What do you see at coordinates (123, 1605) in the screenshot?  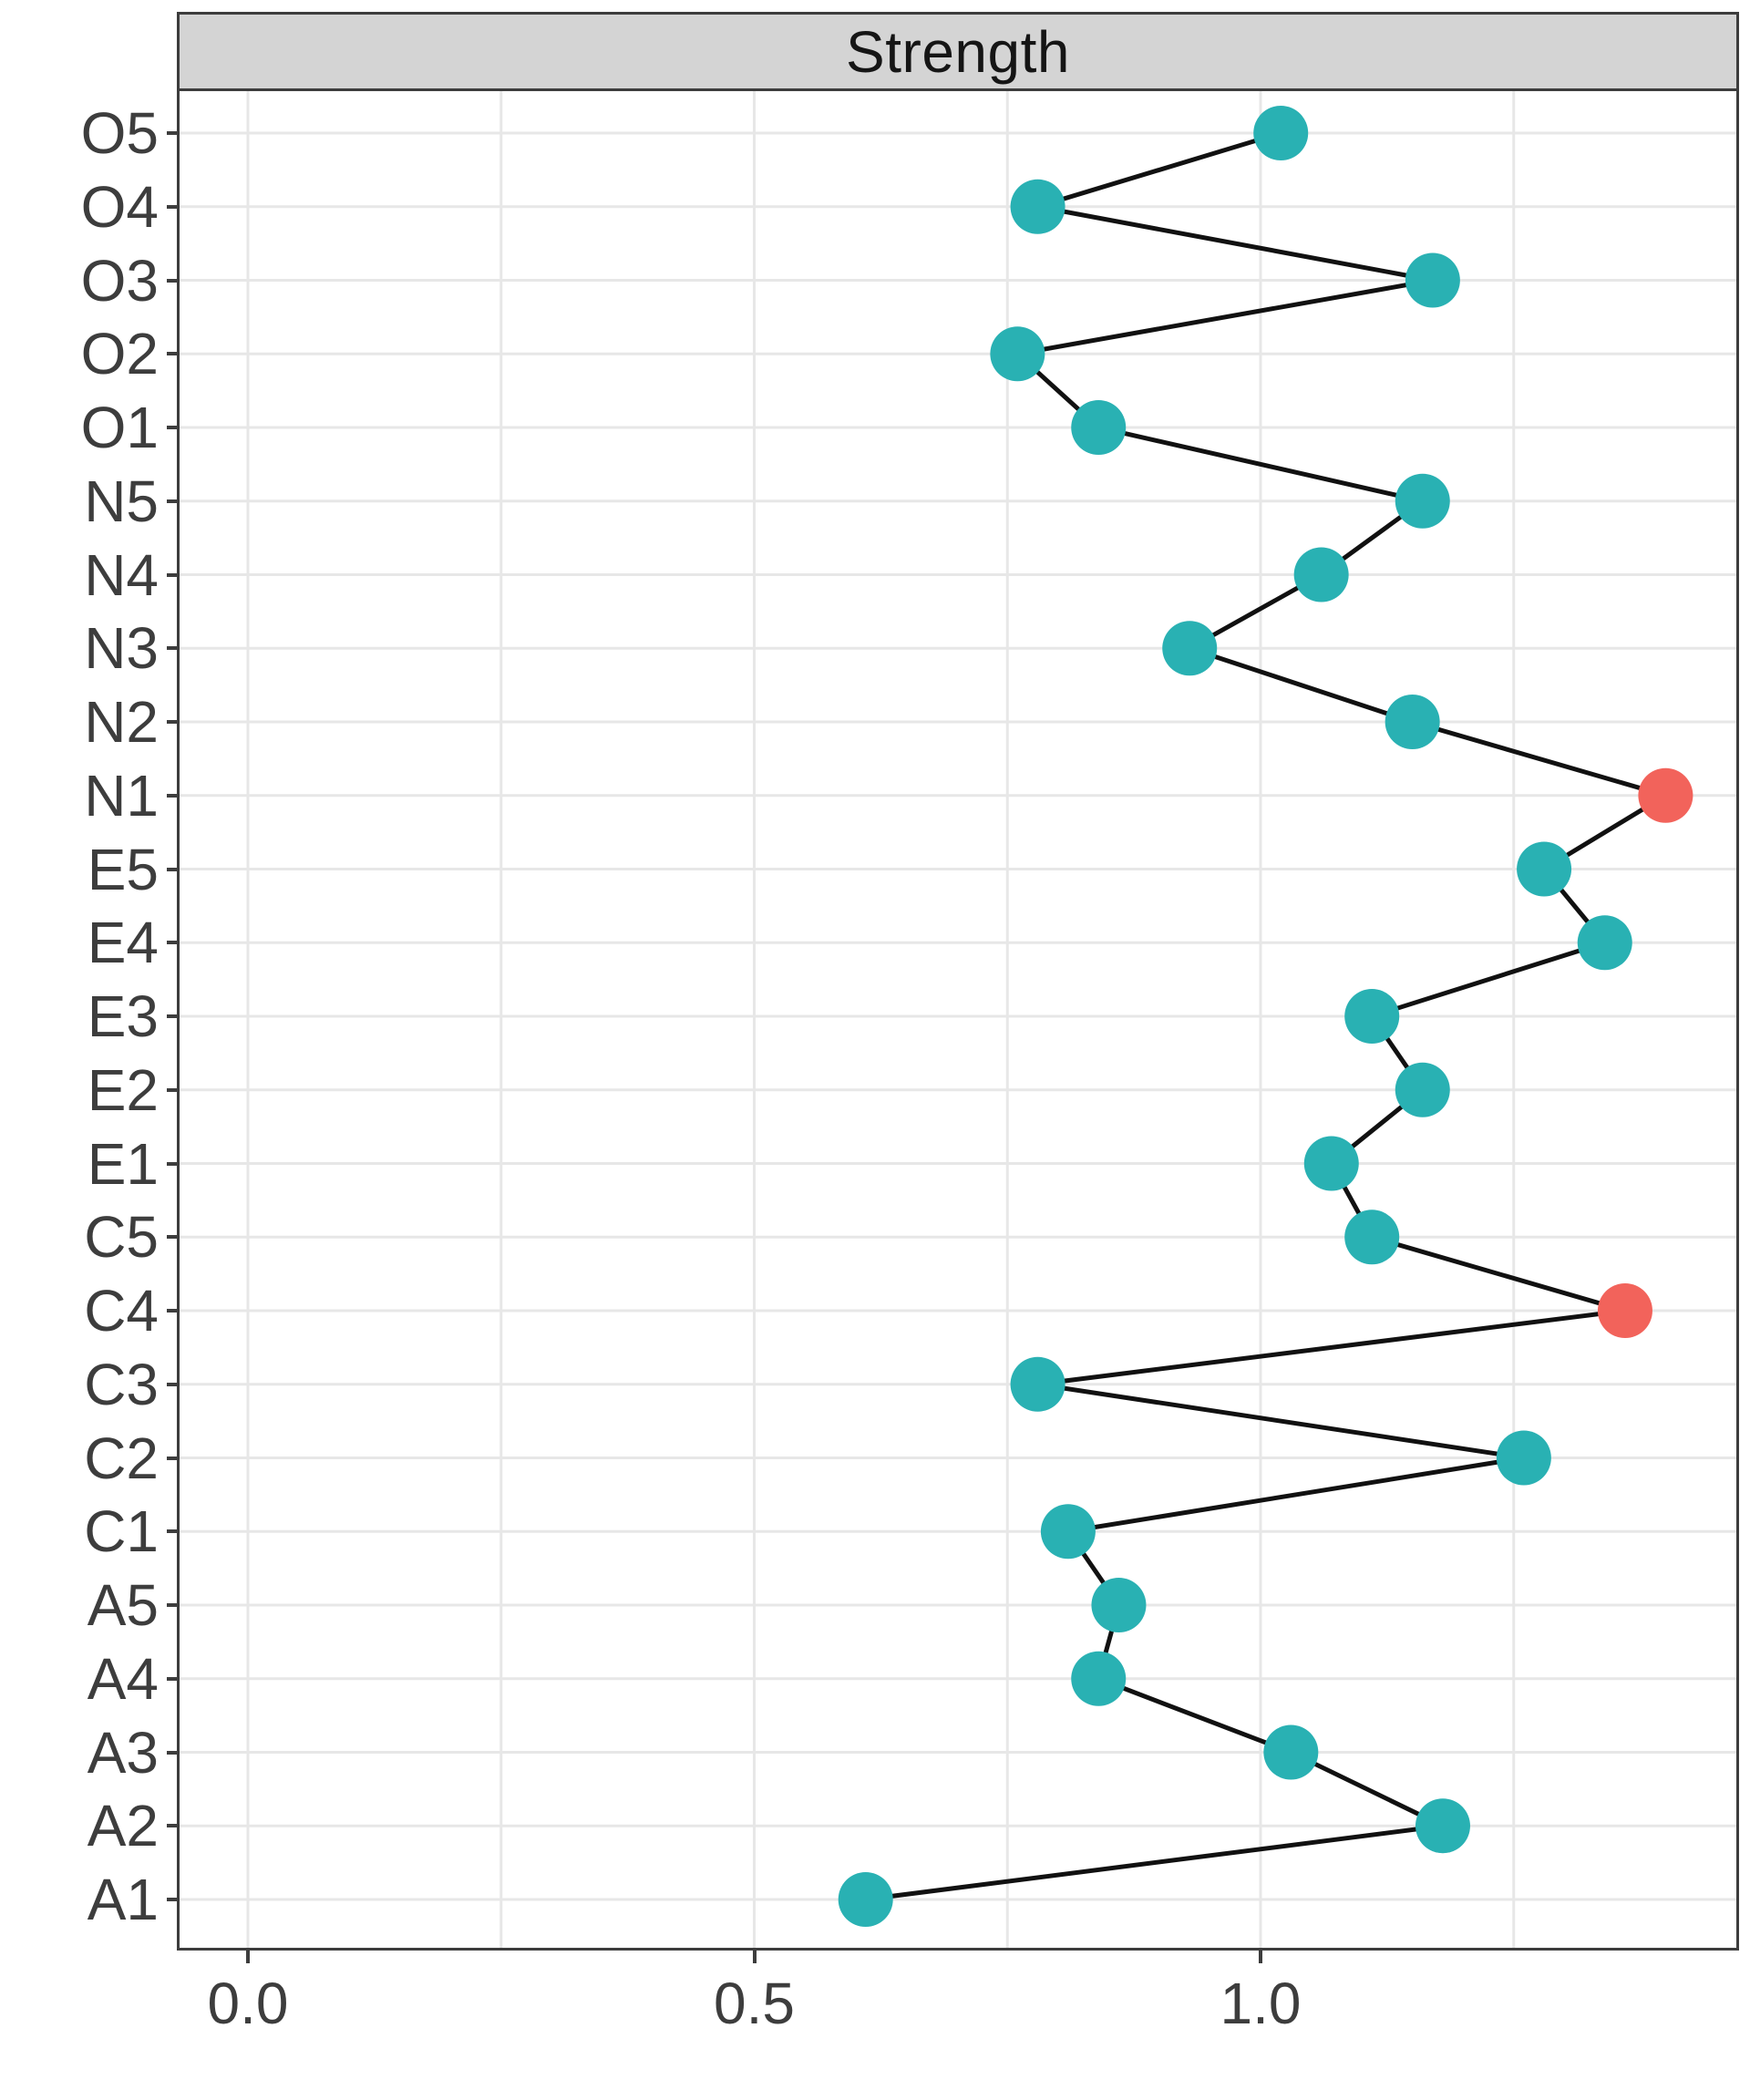 I see `y-axis-label: A5` at bounding box center [123, 1605].